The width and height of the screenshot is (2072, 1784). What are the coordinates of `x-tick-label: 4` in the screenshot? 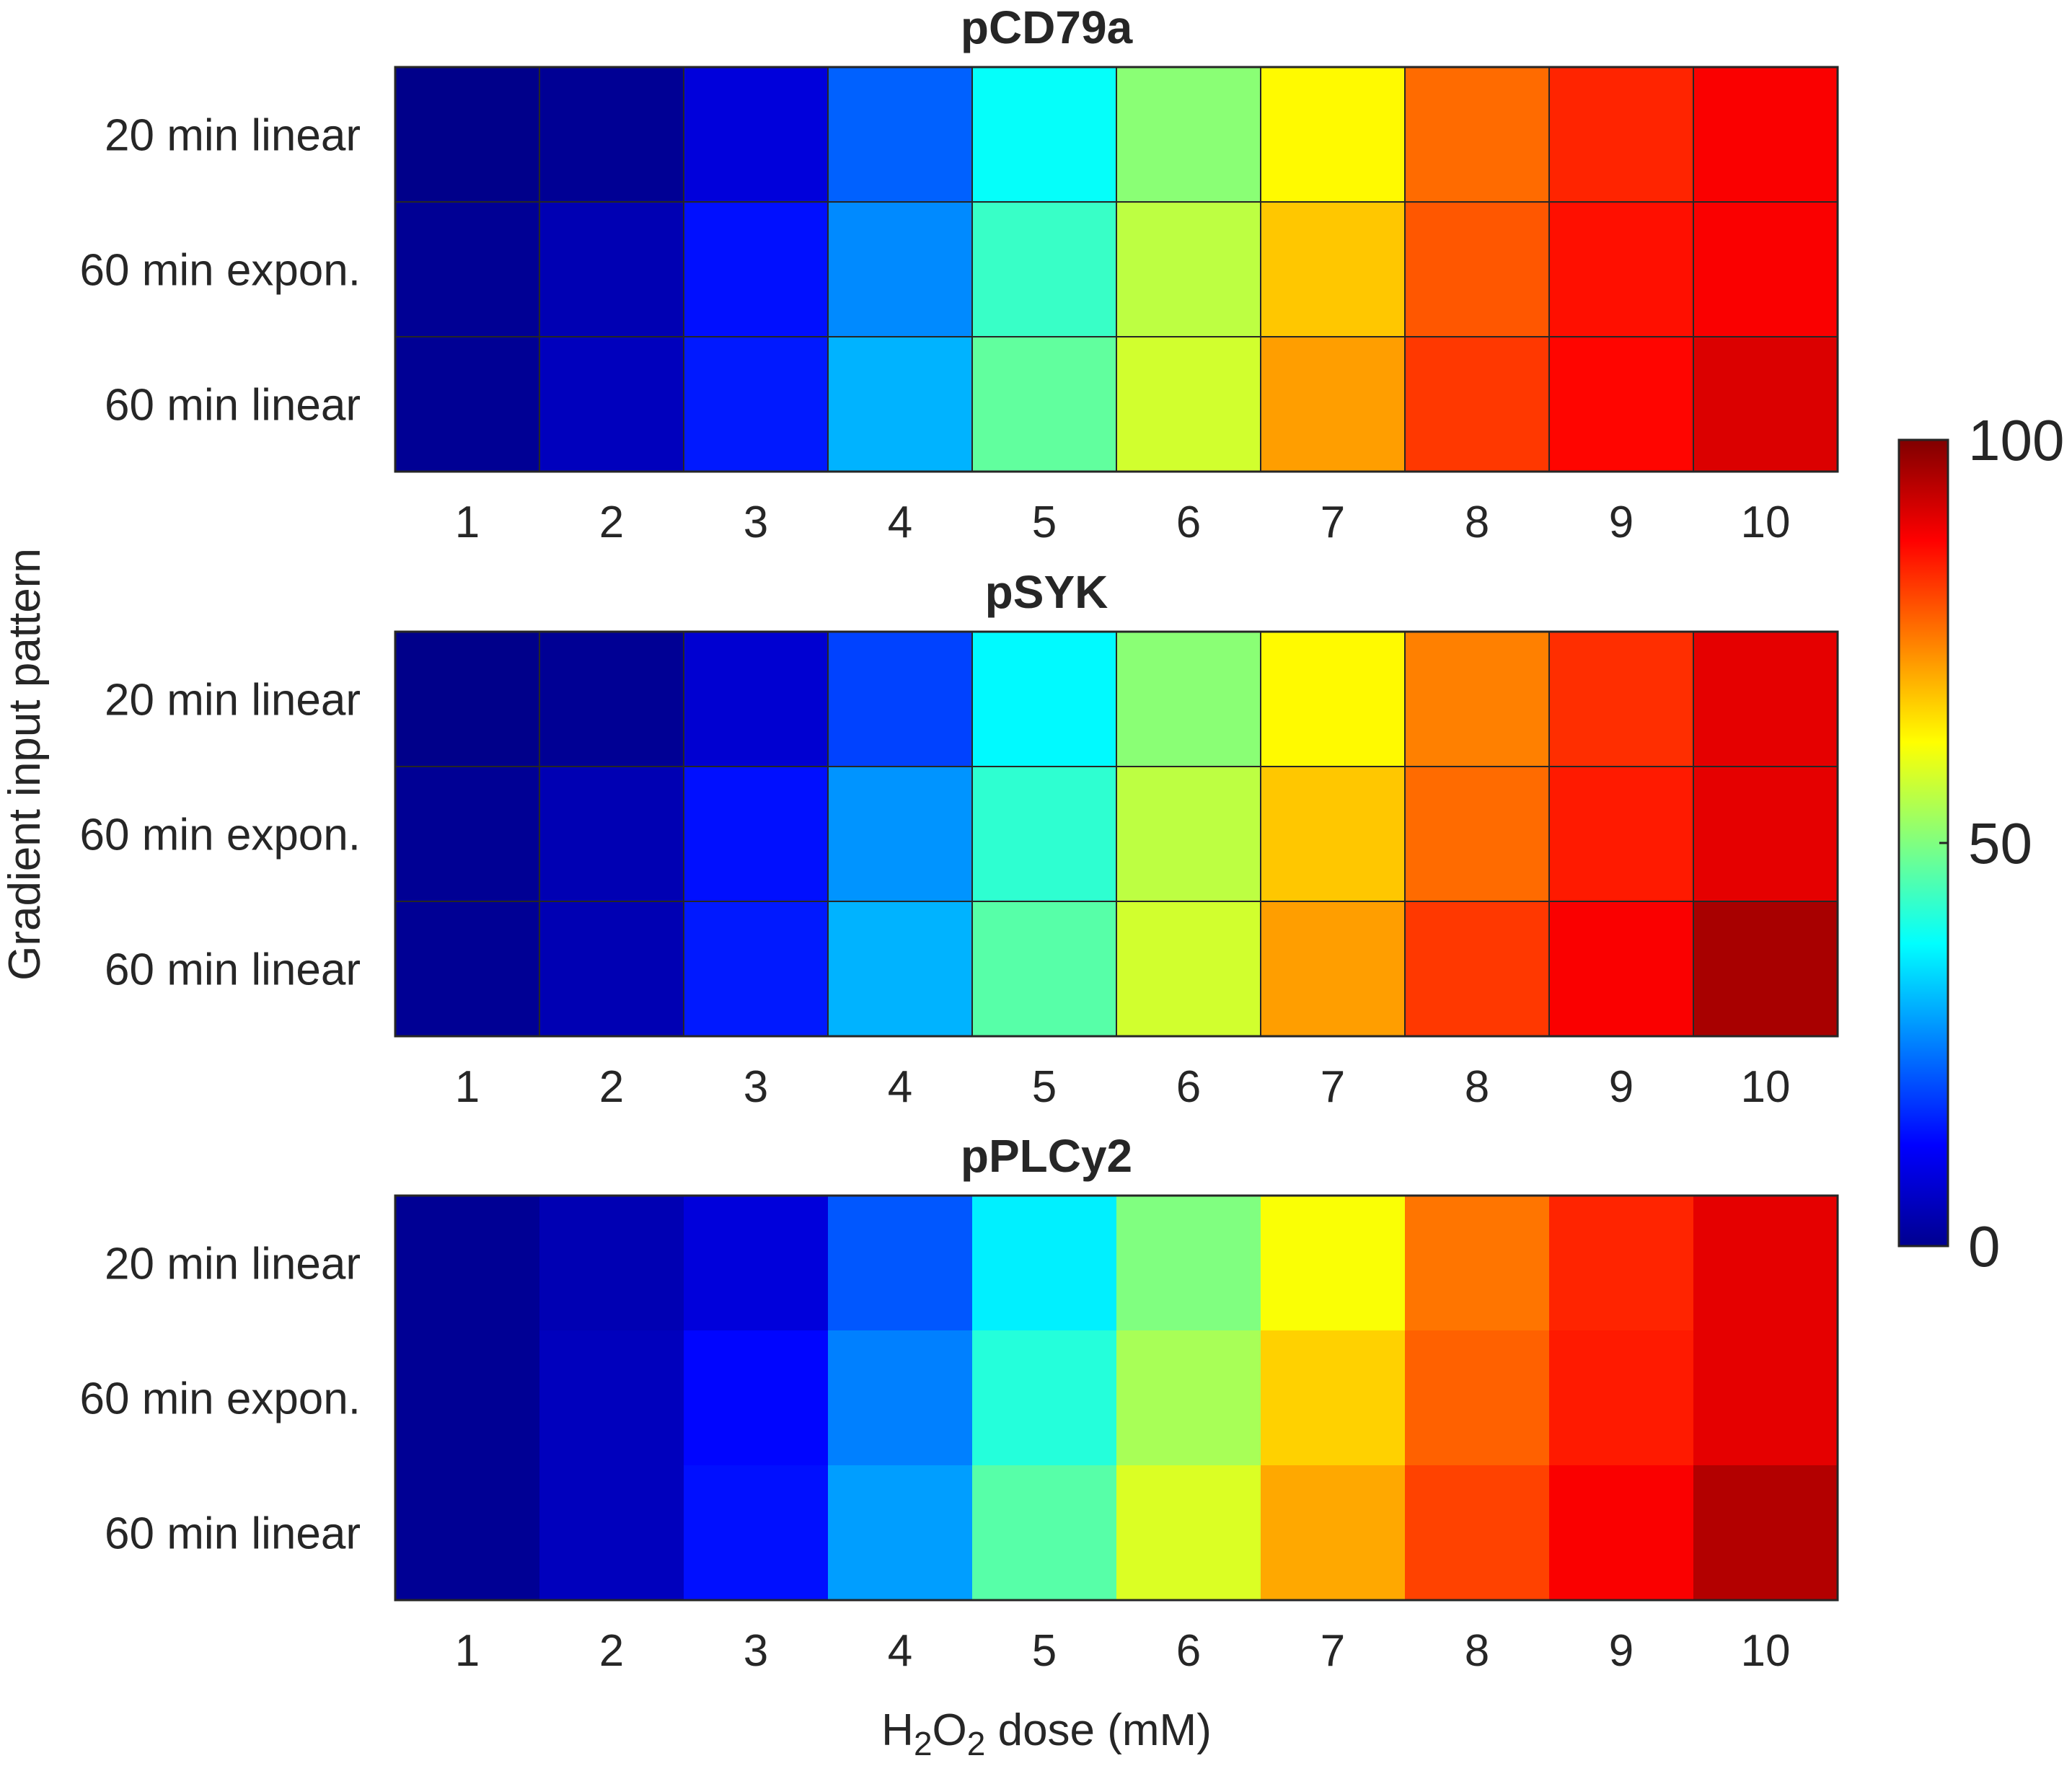 It's located at (900, 522).